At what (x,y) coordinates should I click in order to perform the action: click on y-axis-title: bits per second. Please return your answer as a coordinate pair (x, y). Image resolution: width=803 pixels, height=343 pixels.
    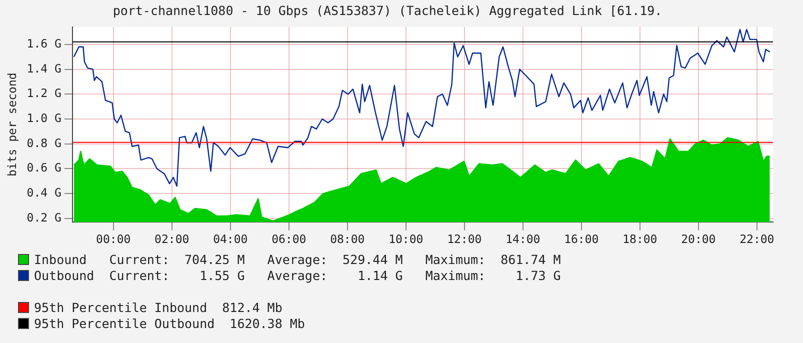
    Looking at the image, I should click on (11, 124).